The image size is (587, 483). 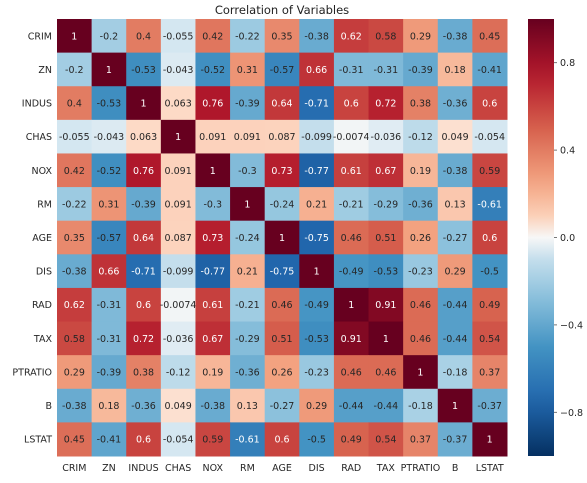 I want to click on cell-value-label: -0.36, so click(x=247, y=372).